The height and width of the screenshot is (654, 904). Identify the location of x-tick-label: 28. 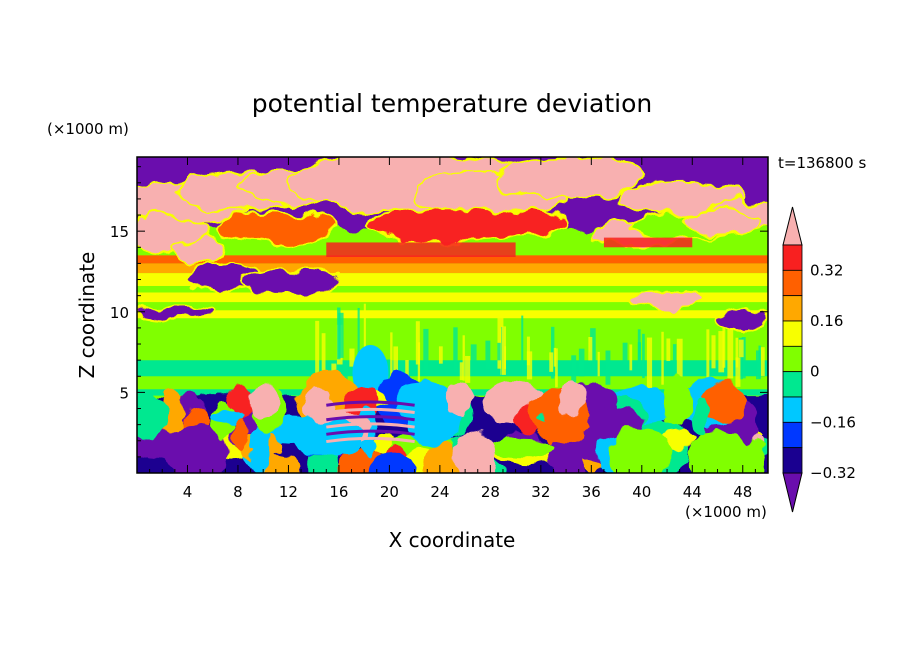
(490, 492).